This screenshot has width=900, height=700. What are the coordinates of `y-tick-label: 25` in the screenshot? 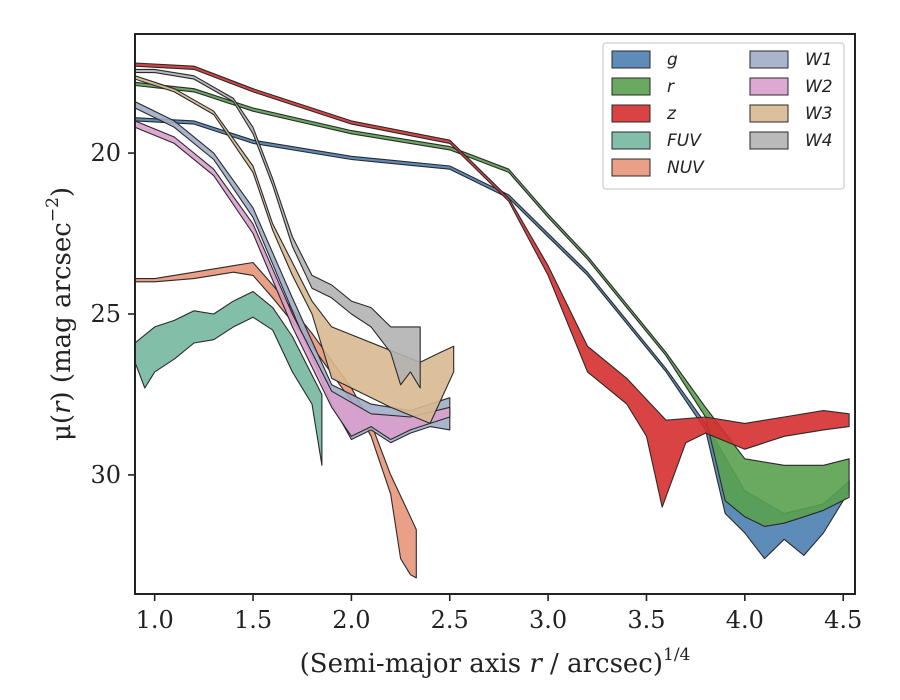 It's located at (105, 314).